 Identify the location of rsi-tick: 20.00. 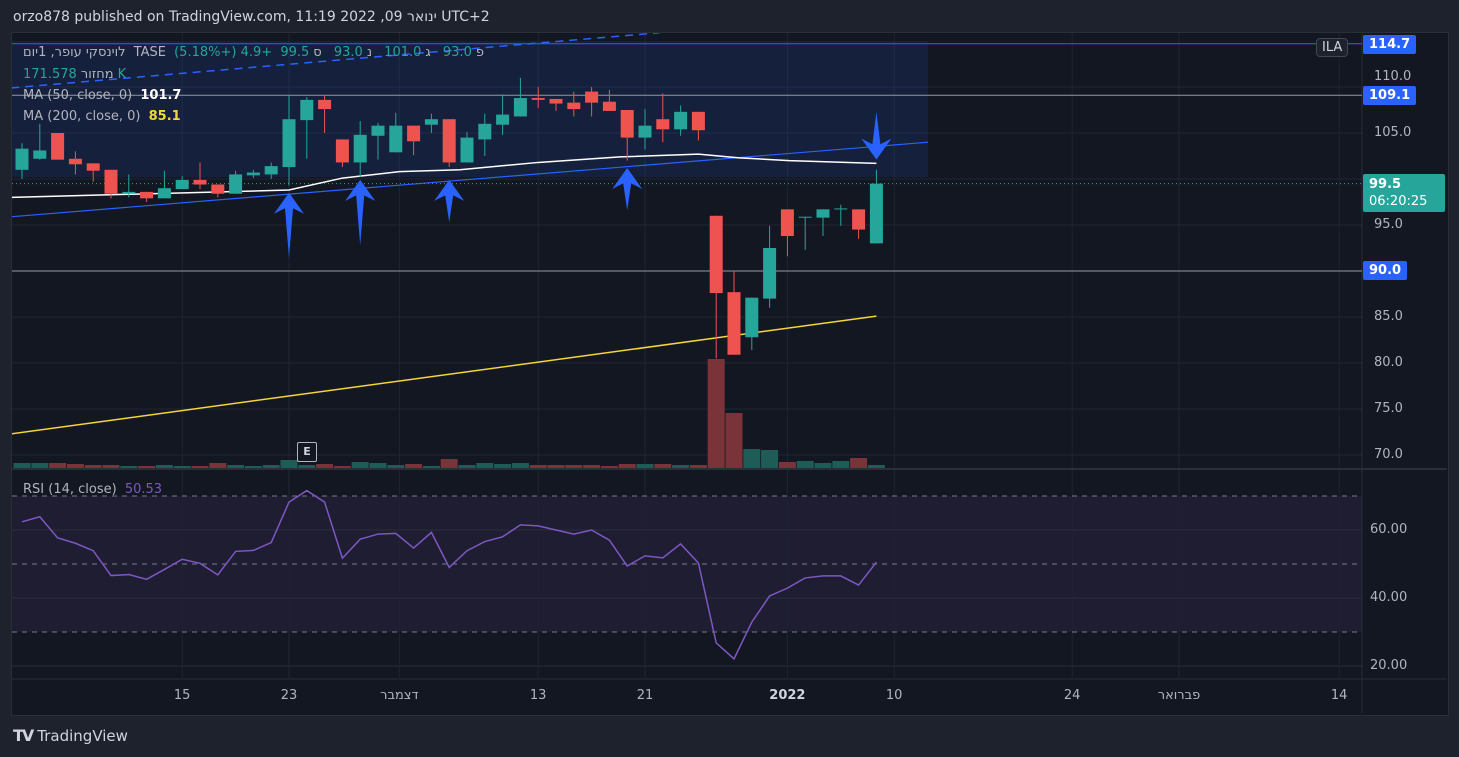
(1389, 665).